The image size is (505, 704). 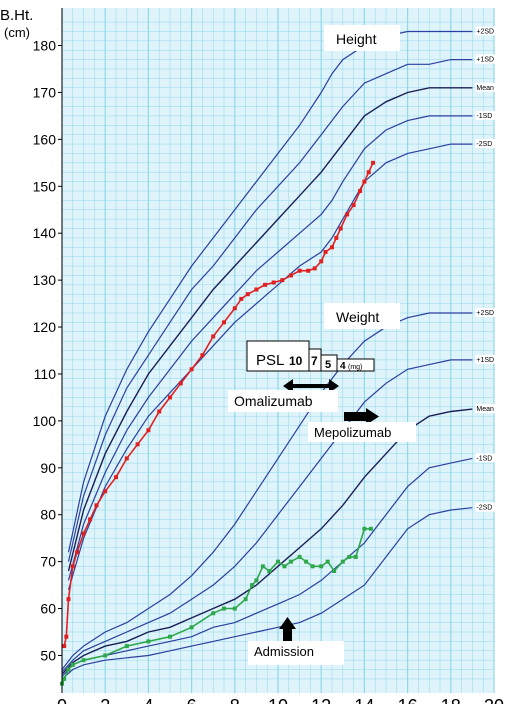 I want to click on sd-label-height: -2SD, so click(x=484, y=144).